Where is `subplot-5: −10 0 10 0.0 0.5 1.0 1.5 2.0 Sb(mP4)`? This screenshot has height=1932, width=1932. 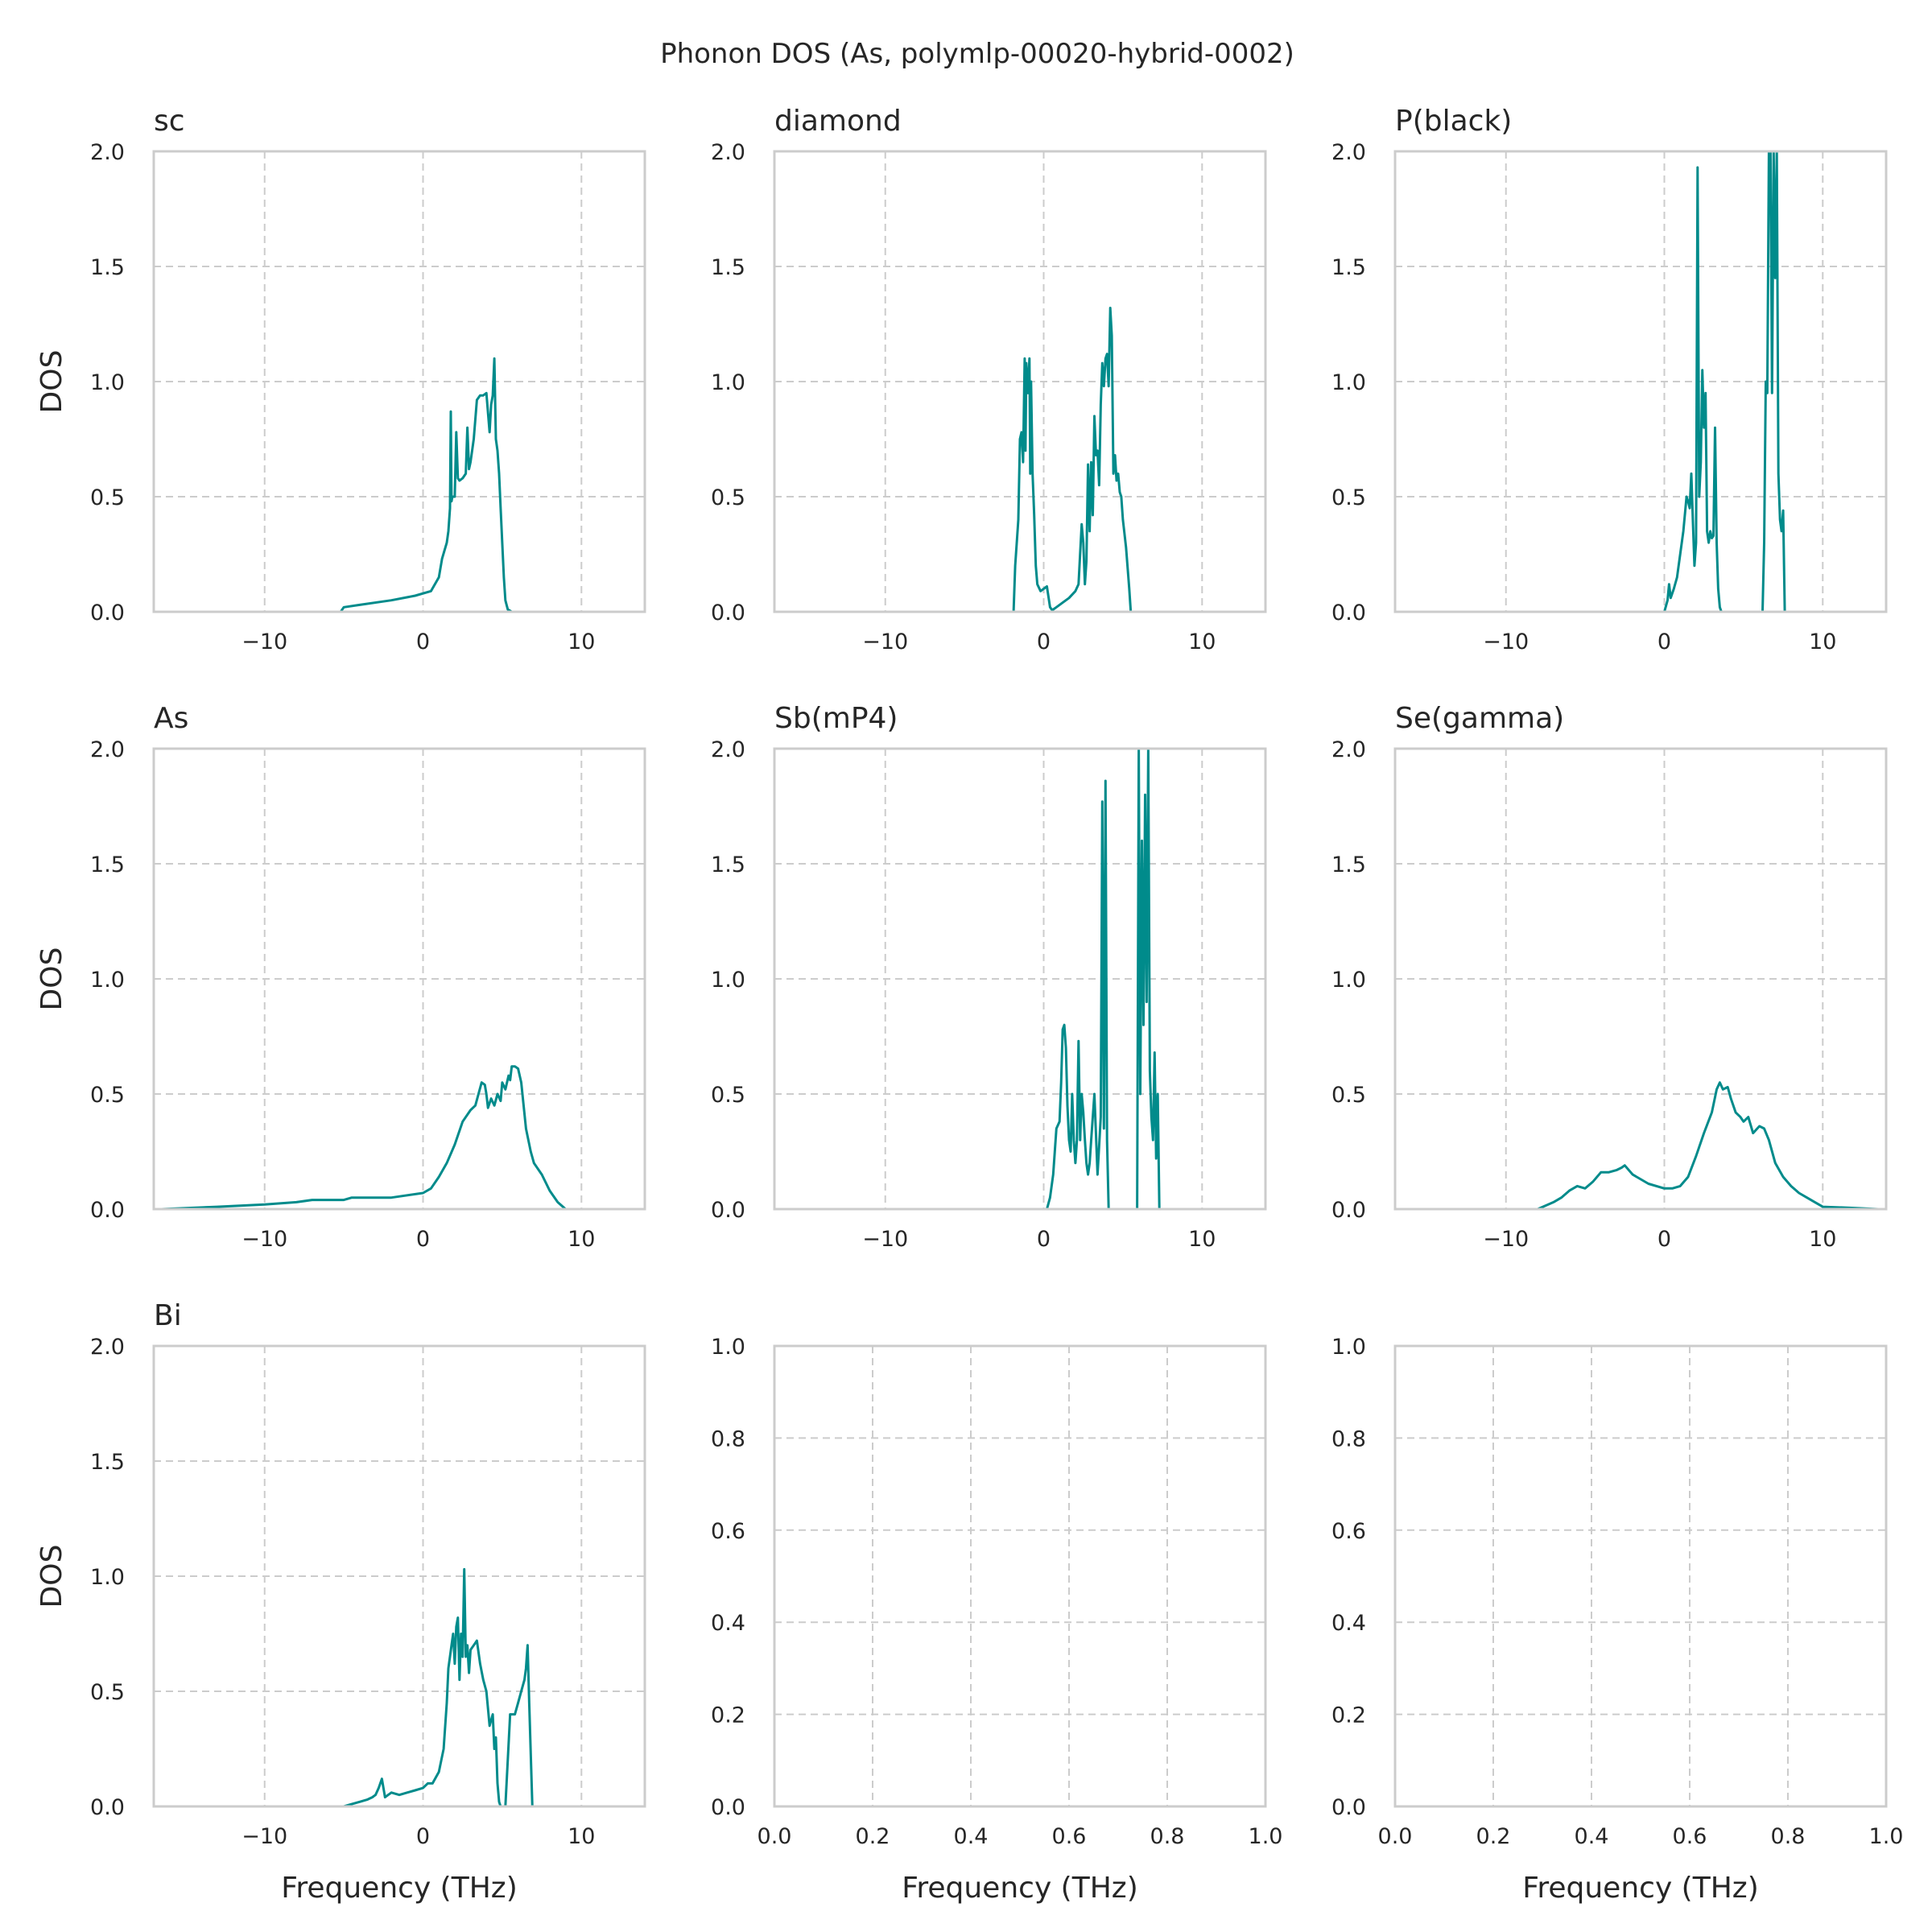 subplot-5: −10 0 10 0.0 0.5 1.0 1.5 2.0 Sb(mP4) is located at coordinates (989, 977).